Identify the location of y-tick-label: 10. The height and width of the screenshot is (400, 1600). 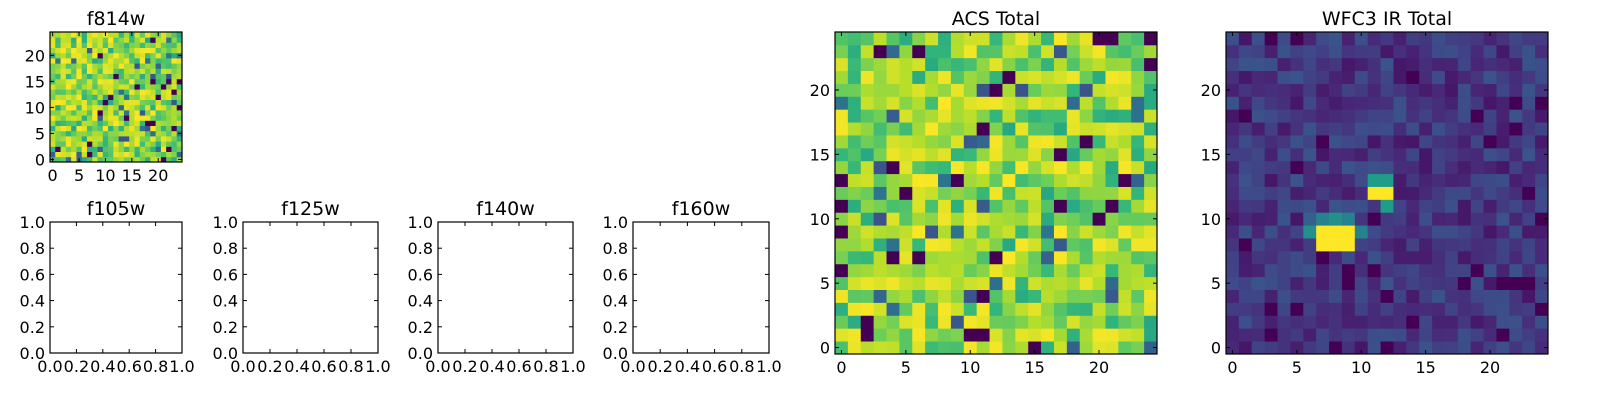
(820, 219).